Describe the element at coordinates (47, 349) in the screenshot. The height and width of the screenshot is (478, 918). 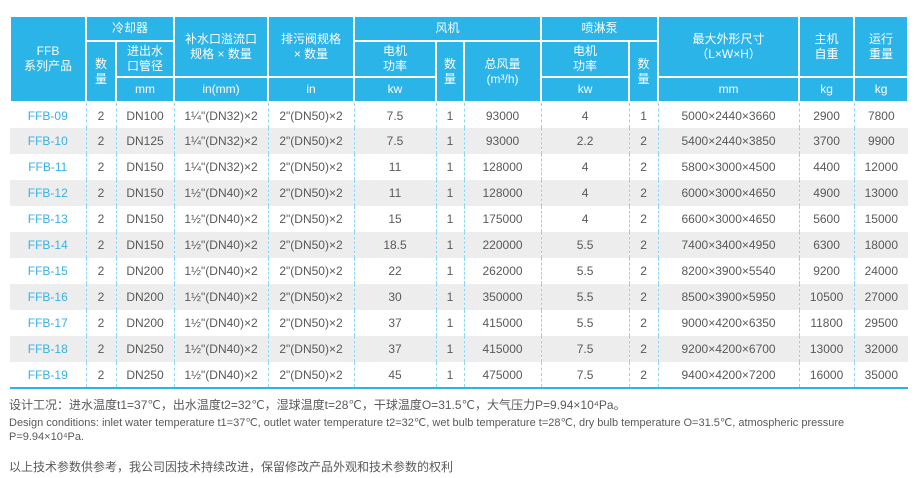
I see `model-cell: FFB-18` at that location.